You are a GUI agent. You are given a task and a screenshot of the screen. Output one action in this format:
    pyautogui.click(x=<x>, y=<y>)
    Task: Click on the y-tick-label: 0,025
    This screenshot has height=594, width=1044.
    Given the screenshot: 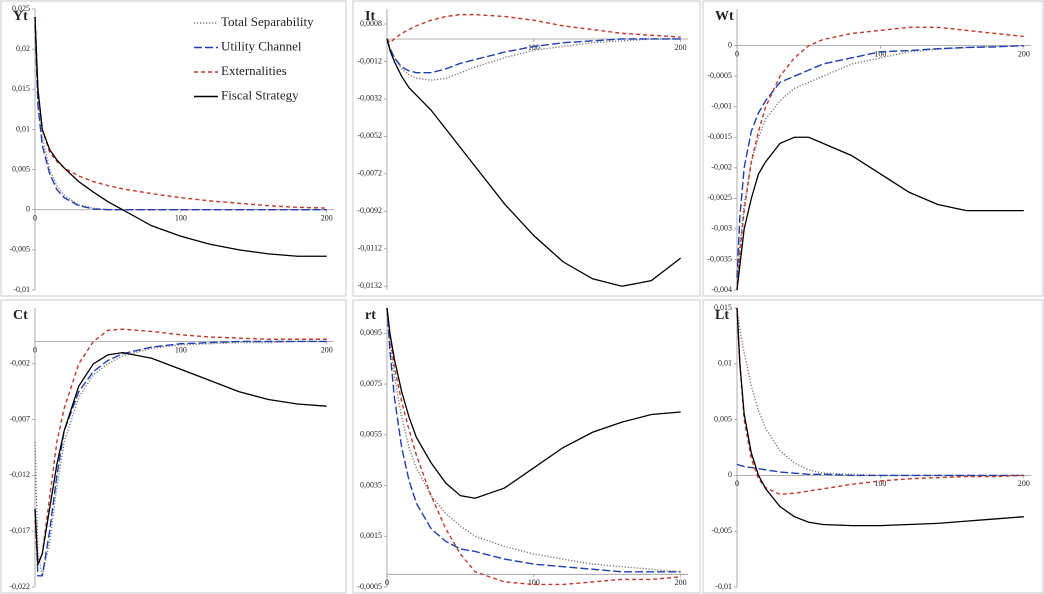 What is the action you would take?
    pyautogui.click(x=21, y=8)
    